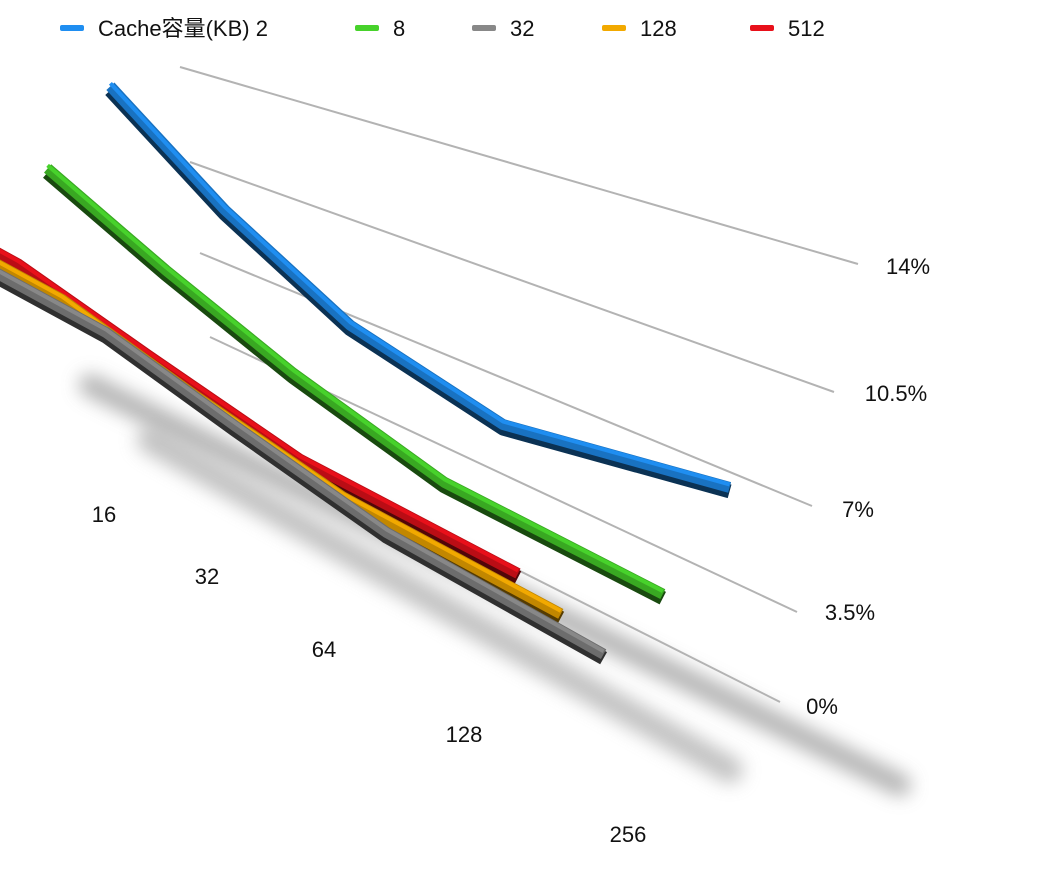 Image resolution: width=1038 pixels, height=880 pixels. Describe the element at coordinates (628, 834) in the screenshot. I see `x-tick-label: 256` at that location.